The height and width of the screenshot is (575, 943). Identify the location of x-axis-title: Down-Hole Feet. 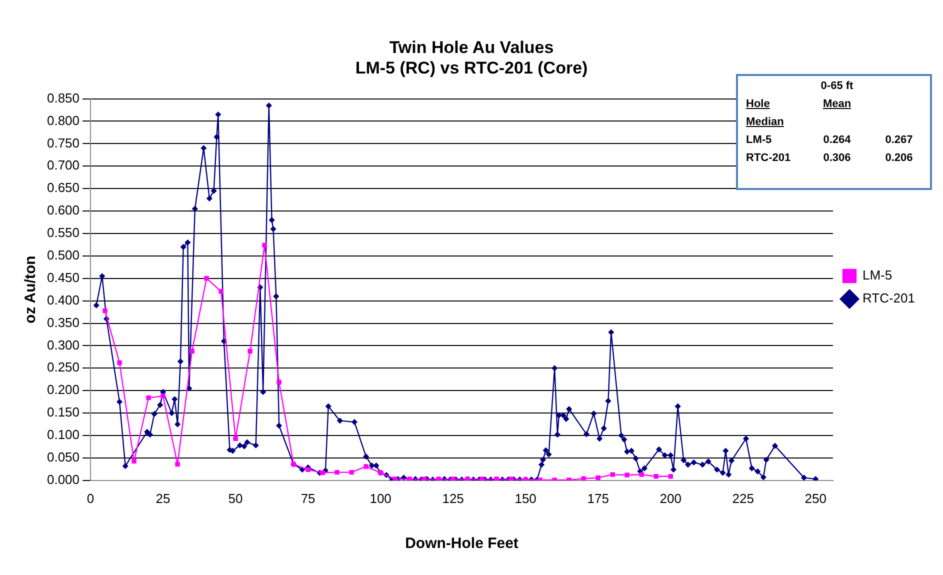
(461, 543).